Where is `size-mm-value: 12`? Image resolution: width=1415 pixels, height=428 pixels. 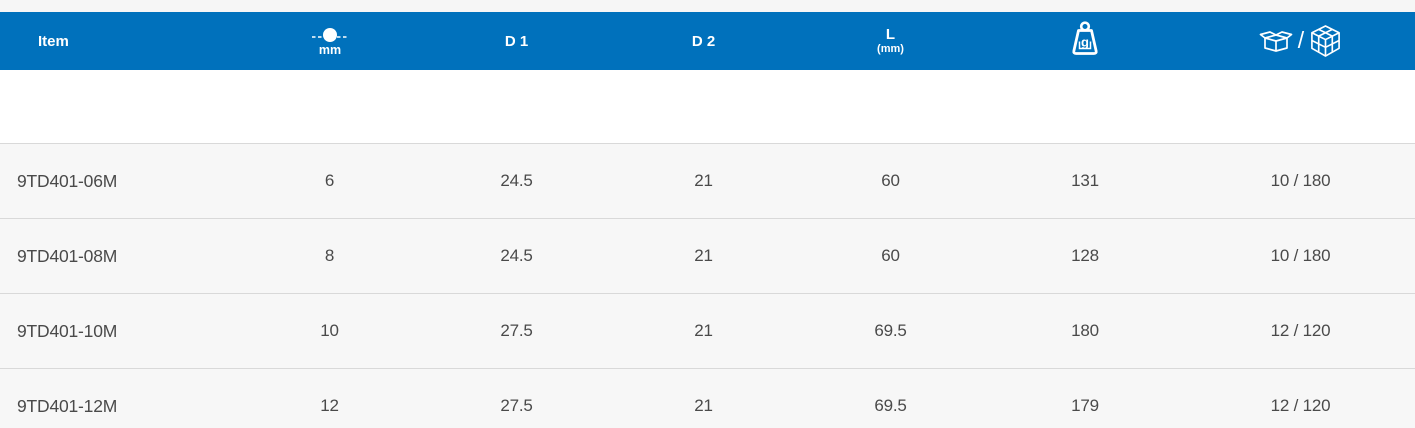 size-mm-value: 12 is located at coordinates (329, 405).